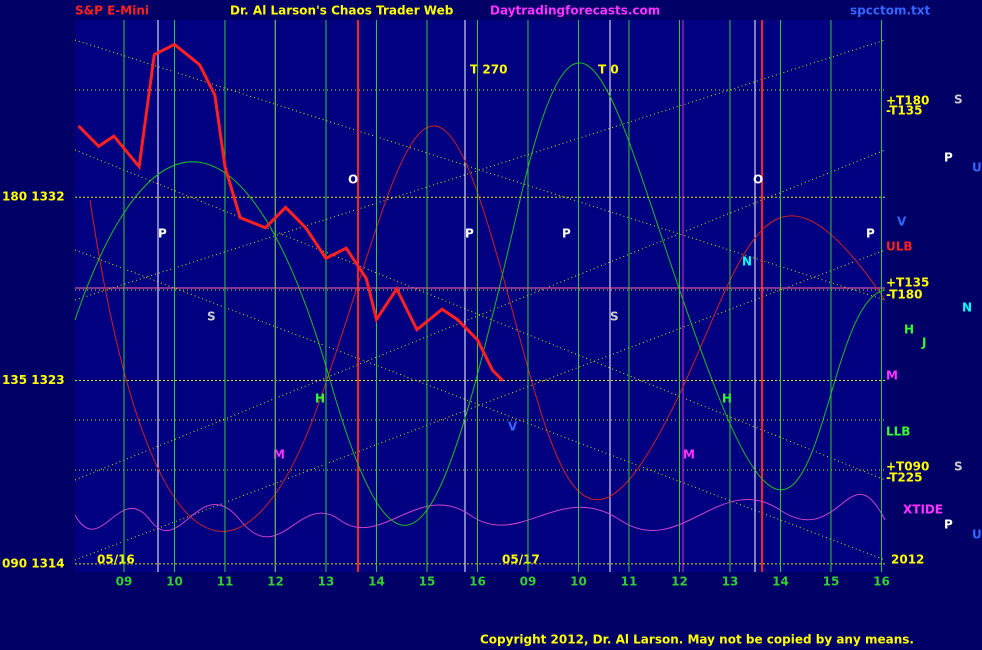  Describe the element at coordinates (116, 560) in the screenshot. I see `date-label: 05/16` at that location.